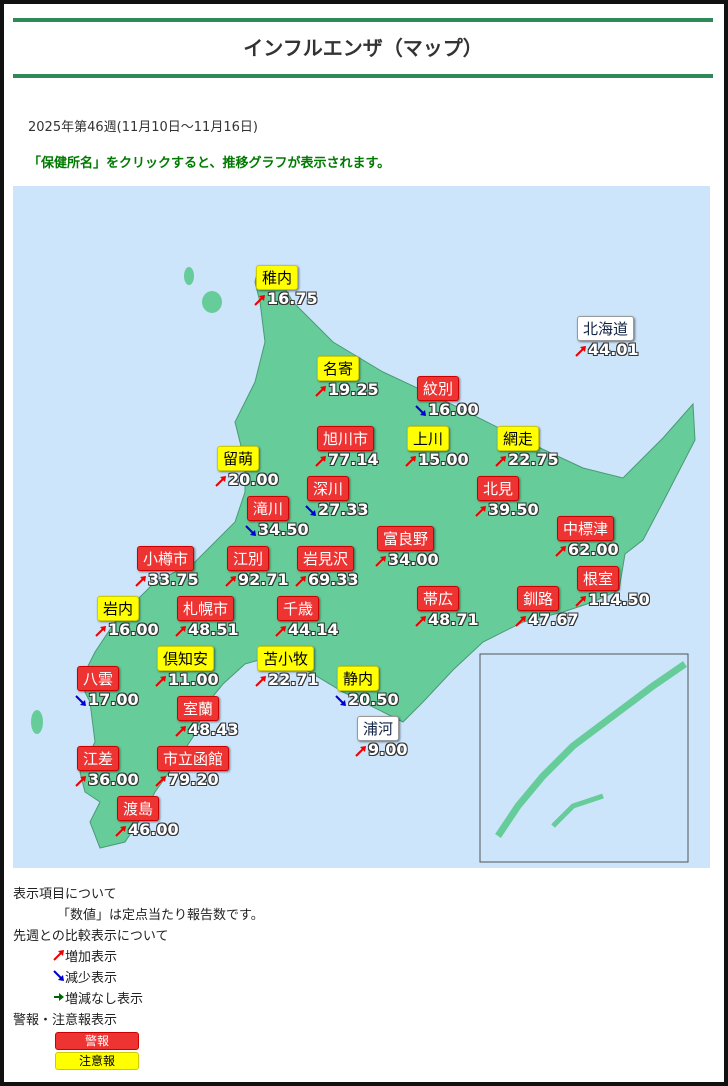 This screenshot has height=1086, width=728. I want to click on region-value: 20.00, so click(253, 479).